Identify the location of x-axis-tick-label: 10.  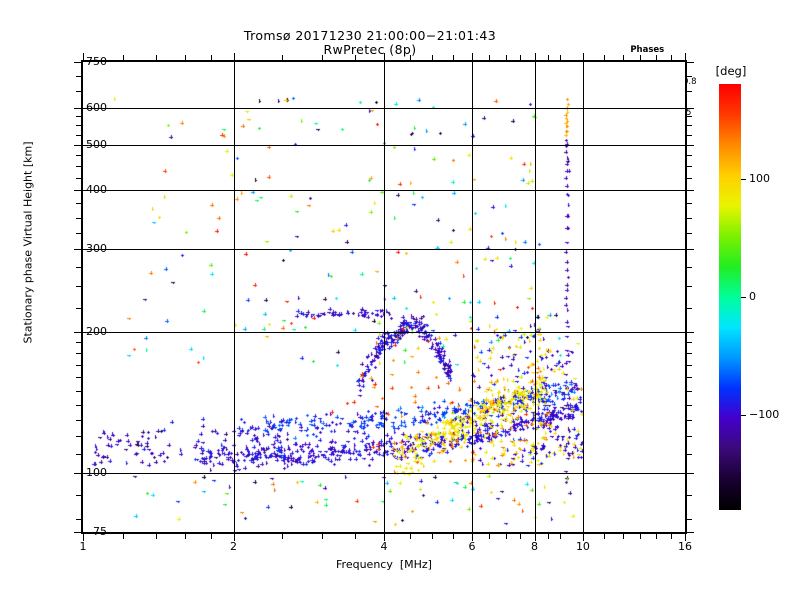
(582, 546).